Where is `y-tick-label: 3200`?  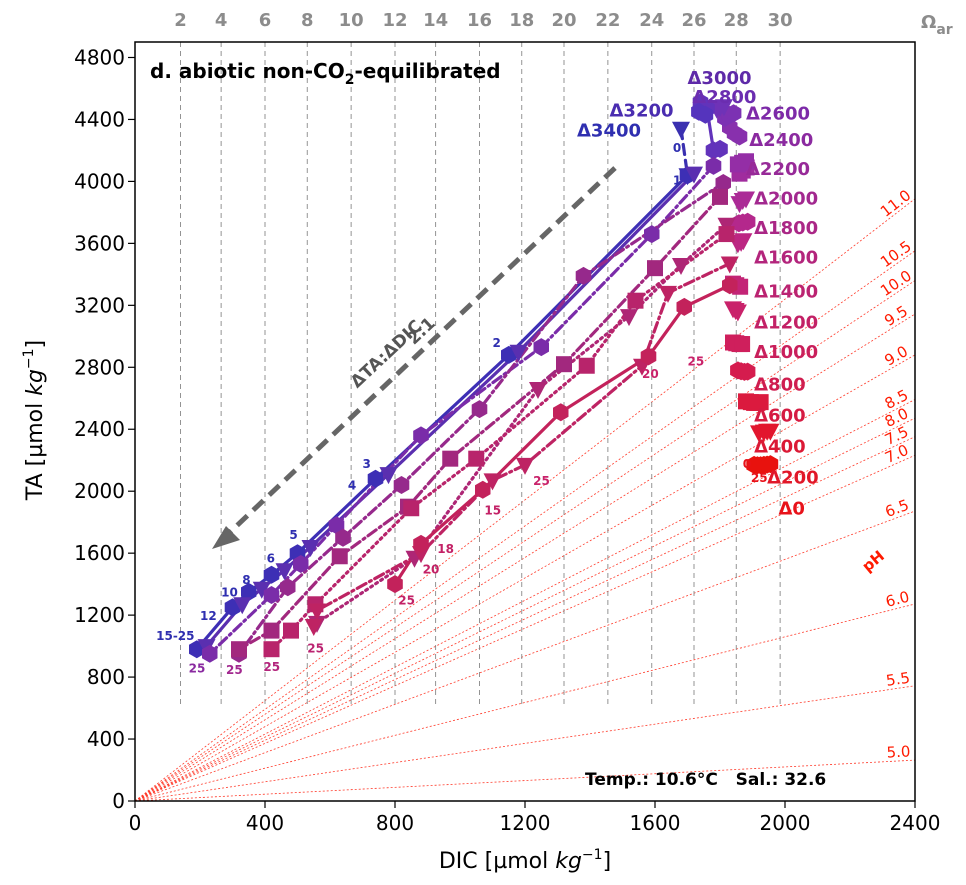 y-tick-label: 3200 is located at coordinates (99, 305).